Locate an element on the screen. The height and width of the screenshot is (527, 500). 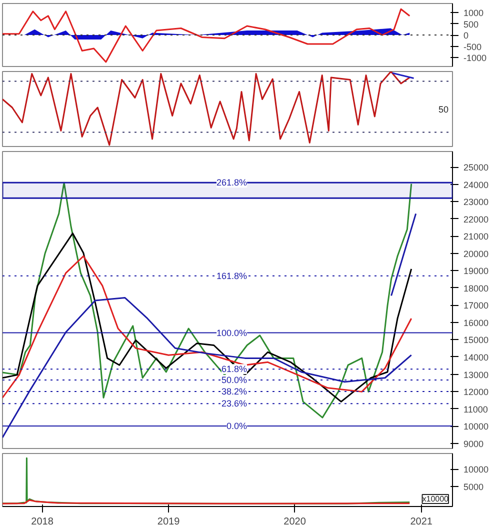
line-series is located at coordinates (206, 35).